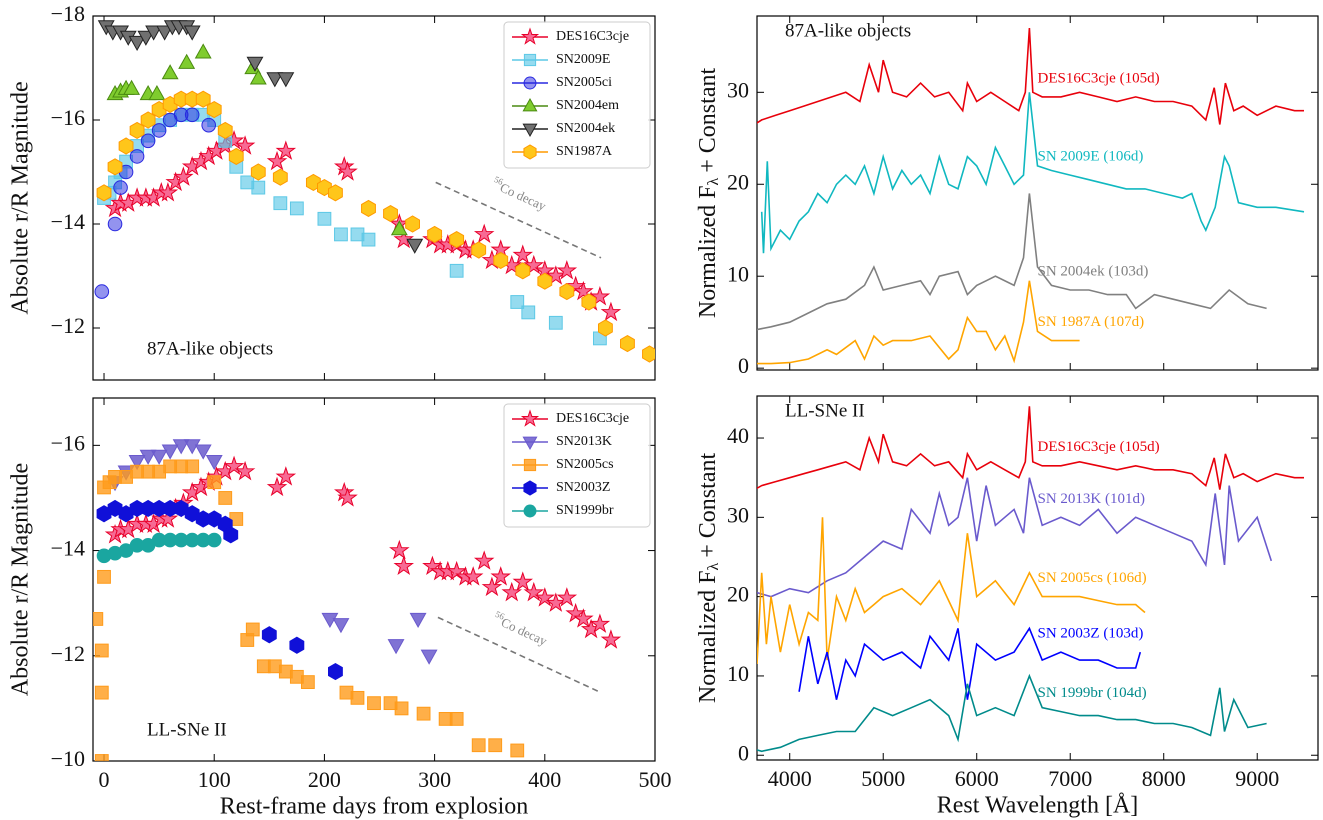  What do you see at coordinates (1099, 78) in the screenshot?
I see `spectrum-label: DES16C3cje (105d)` at bounding box center [1099, 78].